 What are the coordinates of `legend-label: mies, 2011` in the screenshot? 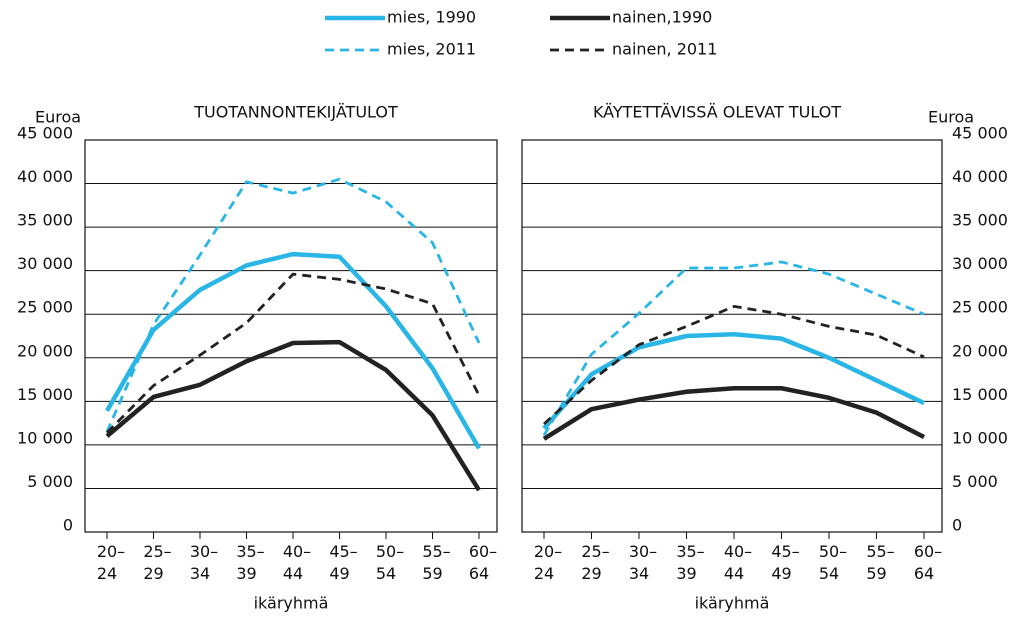 It's located at (431, 49).